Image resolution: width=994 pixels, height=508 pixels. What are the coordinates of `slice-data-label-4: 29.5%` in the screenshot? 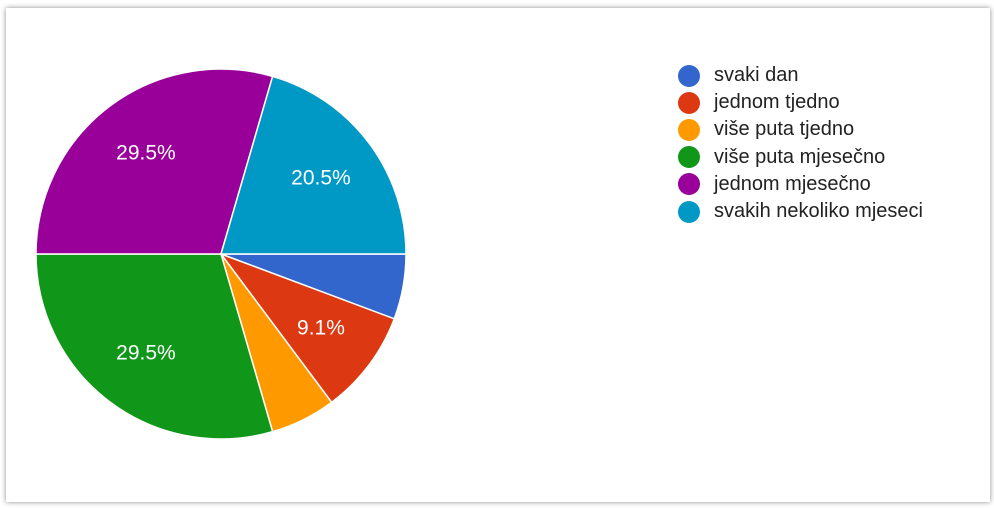 It's located at (146, 153).